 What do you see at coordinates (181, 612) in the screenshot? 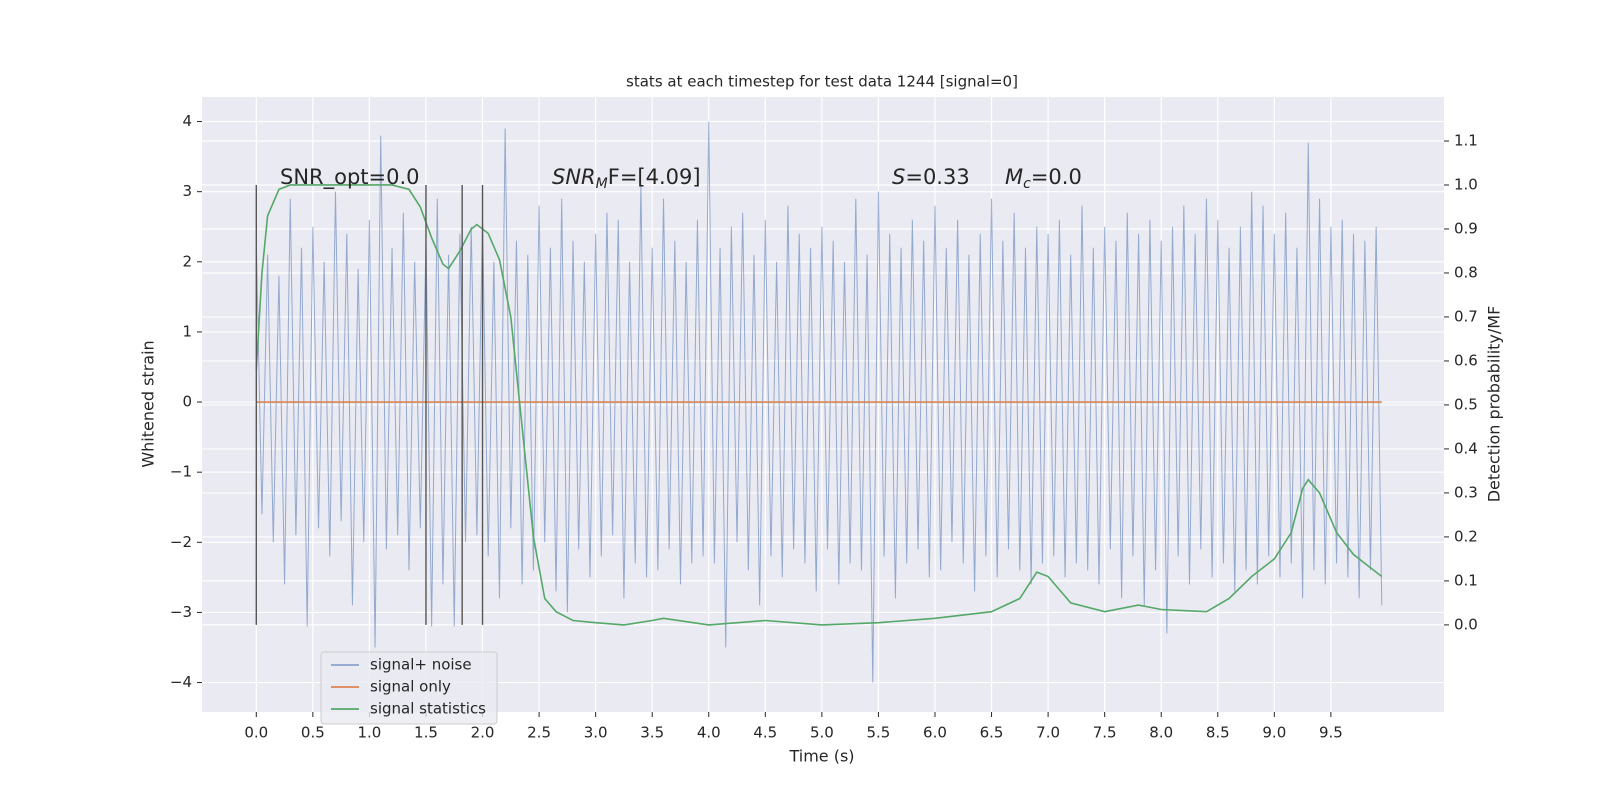
I see `y-tick-label: −3` at bounding box center [181, 612].